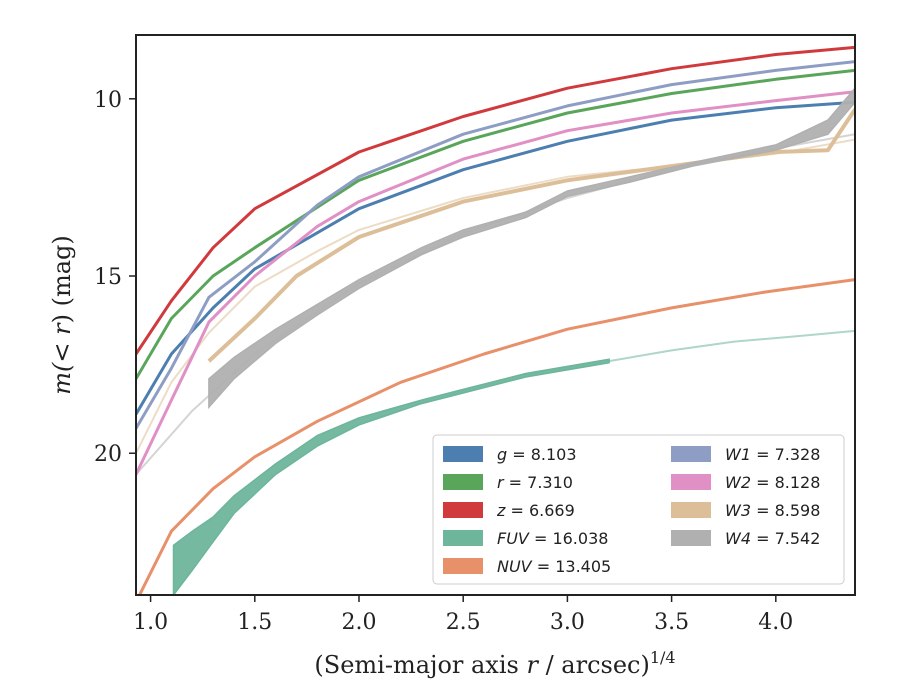 This screenshot has width=900, height=700. Describe the element at coordinates (108, 277) in the screenshot. I see `y-tick-label: 15` at that location.